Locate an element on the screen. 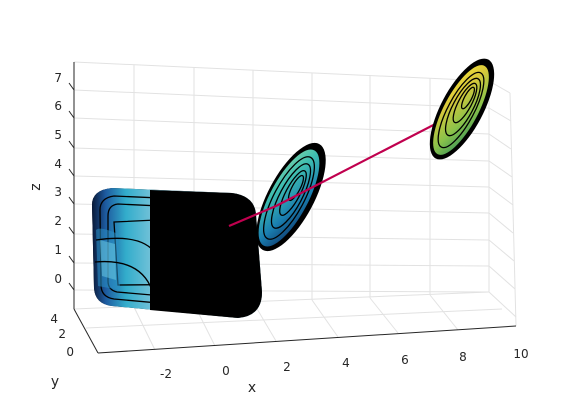 The width and height of the screenshot is (570, 420). z-tick-labels: 7 6 5 4 3 2 1 0 is located at coordinates (58, 178).